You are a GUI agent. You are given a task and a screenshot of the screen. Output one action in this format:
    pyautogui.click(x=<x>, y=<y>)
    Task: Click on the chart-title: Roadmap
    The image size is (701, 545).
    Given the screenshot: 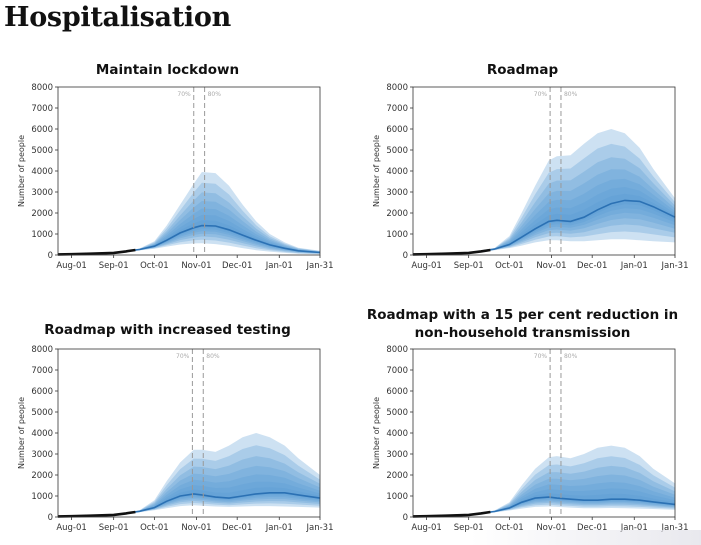 What is the action you would take?
    pyautogui.click(x=522, y=70)
    